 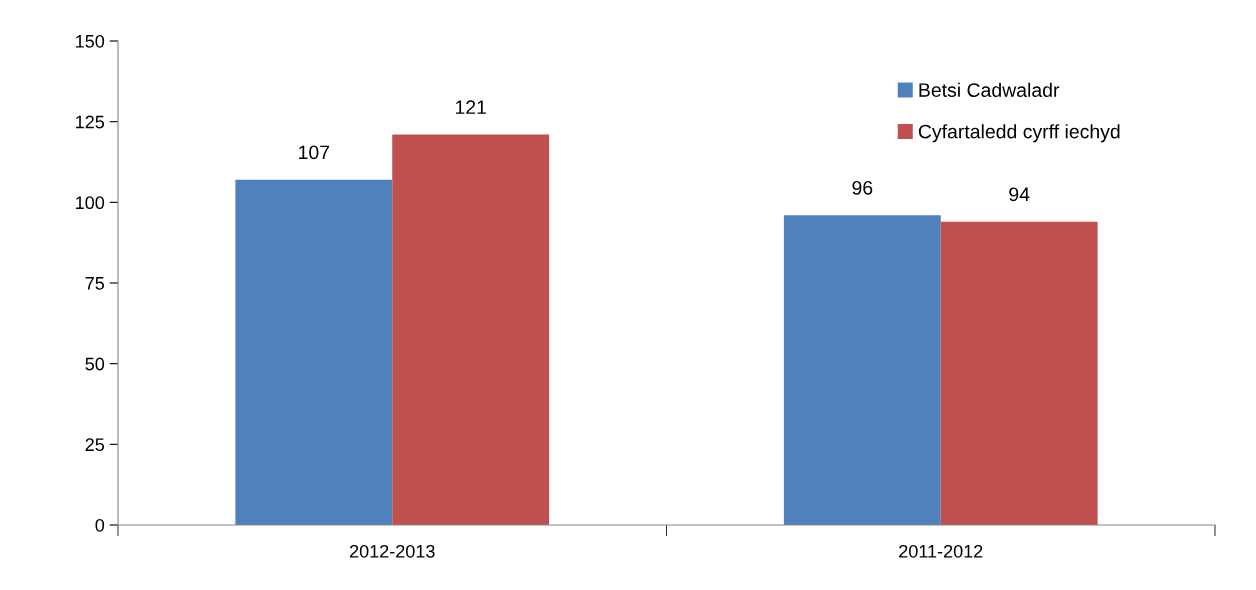 What do you see at coordinates (314, 152) in the screenshot?
I see `data-label: 107` at bounding box center [314, 152].